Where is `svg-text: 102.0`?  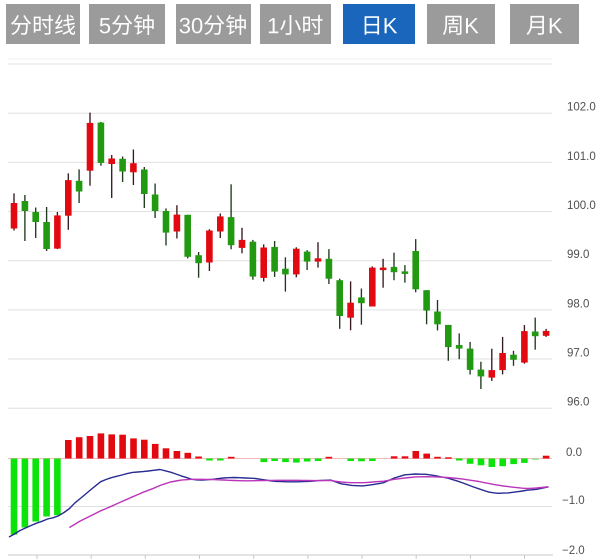
svg-text: 102.0 is located at coordinates (581, 108).